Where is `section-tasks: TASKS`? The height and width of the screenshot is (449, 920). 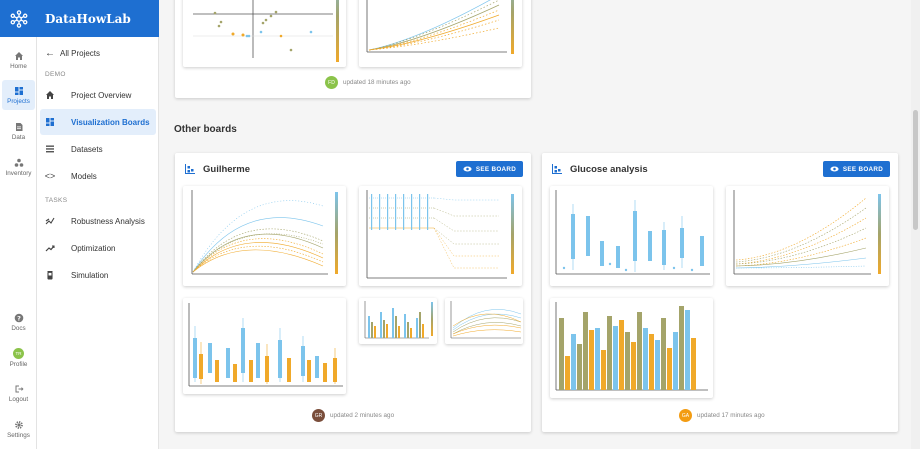
section-tasks: TASKS is located at coordinates (56, 200).